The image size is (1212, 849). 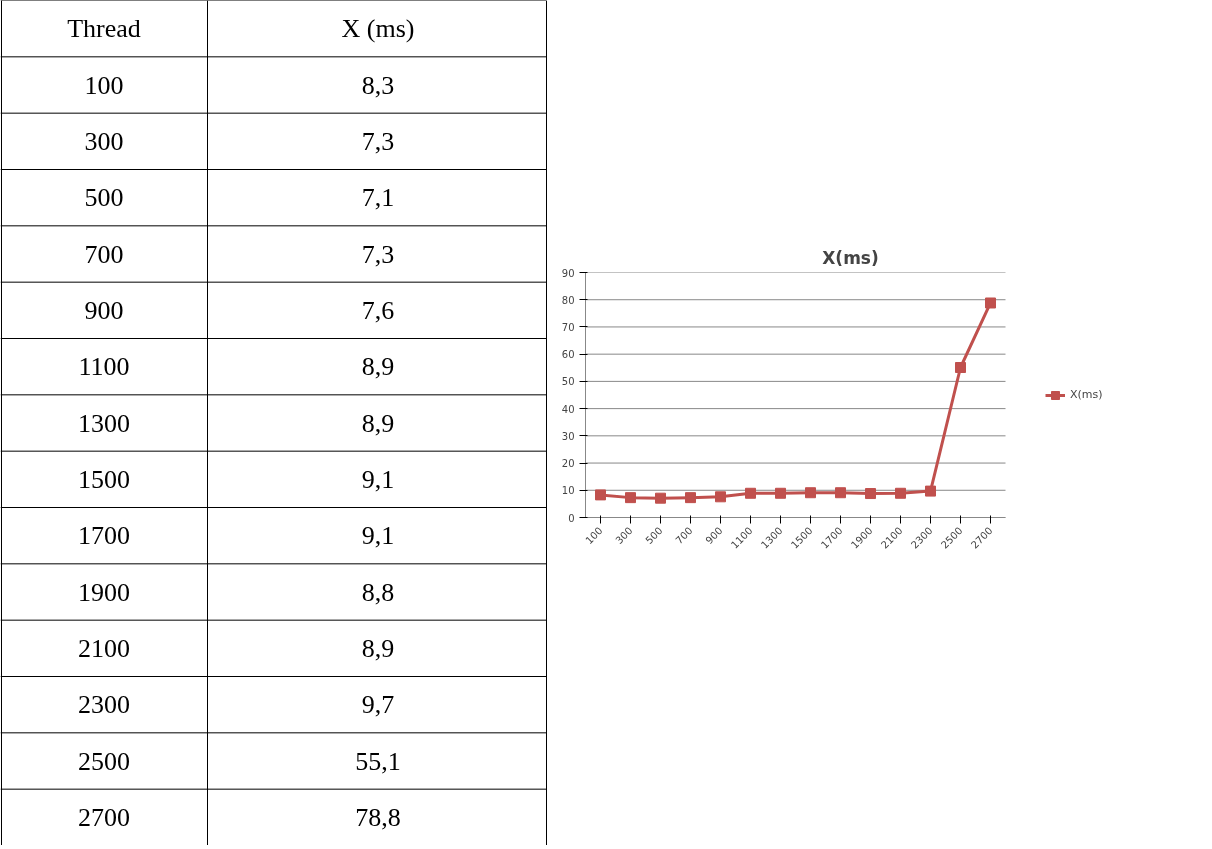 What do you see at coordinates (104, 254) in the screenshot?
I see `category-label: 700` at bounding box center [104, 254].